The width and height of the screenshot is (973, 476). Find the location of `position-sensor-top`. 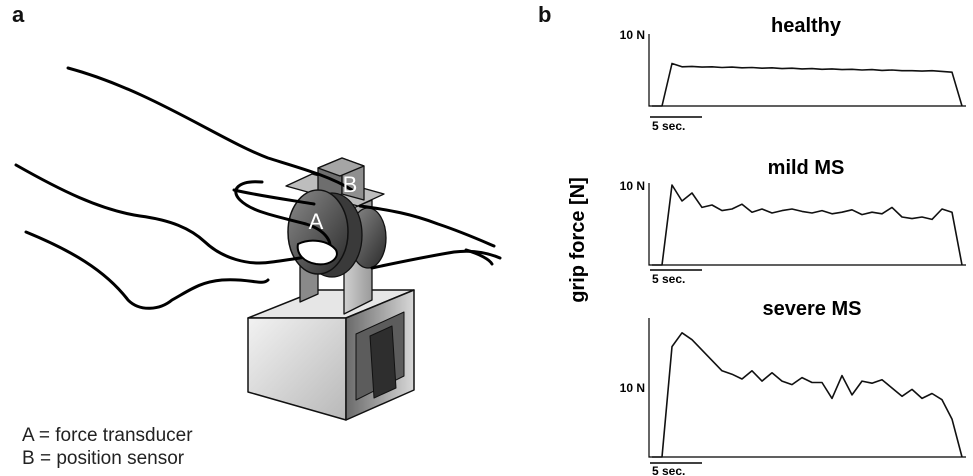

position-sensor-top is located at coordinates (341, 167).